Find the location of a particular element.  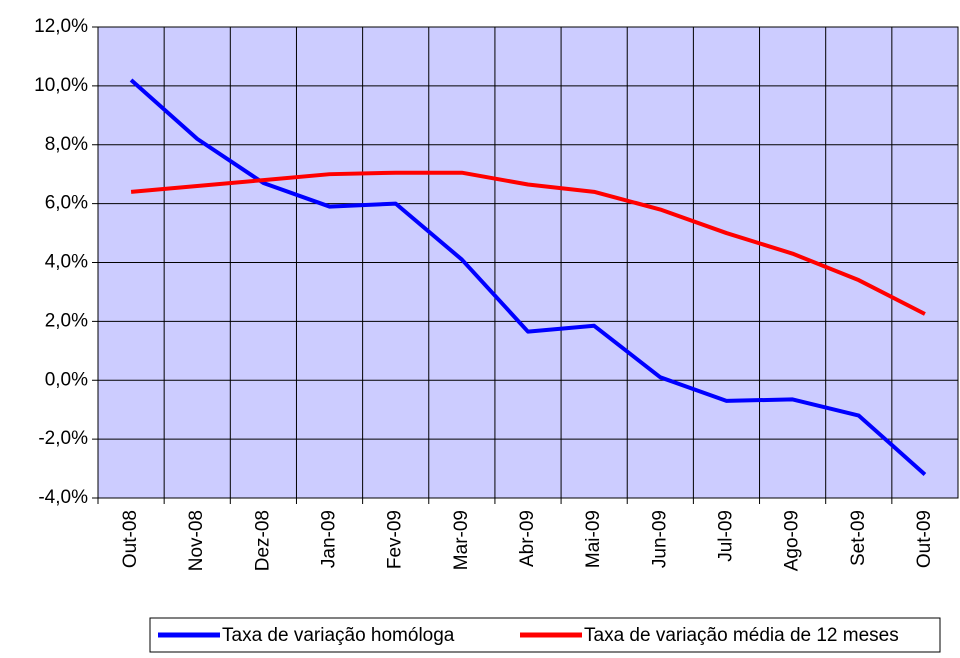

y-tick-label: 4,0% is located at coordinates (66, 262).